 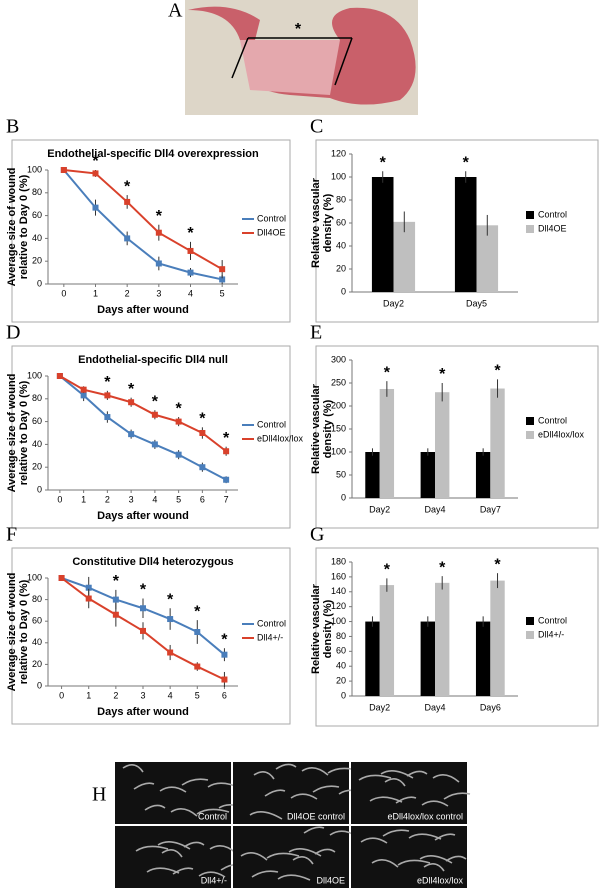 I want to click on legend-label: Dll4+/-, so click(x=270, y=637).